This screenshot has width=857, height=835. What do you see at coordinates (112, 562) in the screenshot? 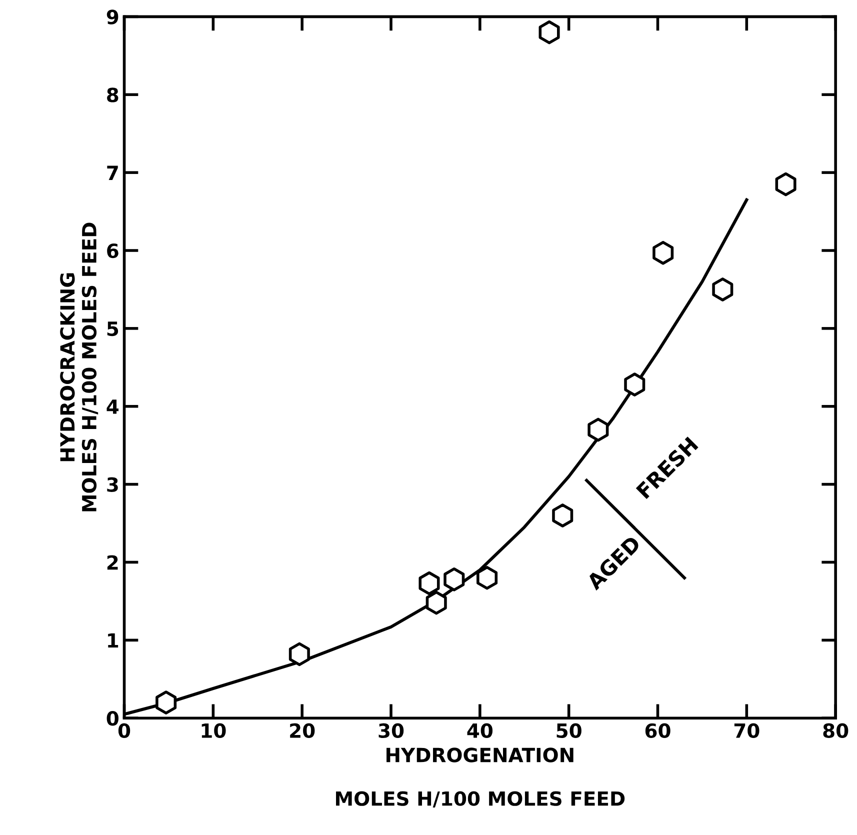
I see `y-tick-label: 2` at bounding box center [112, 562].